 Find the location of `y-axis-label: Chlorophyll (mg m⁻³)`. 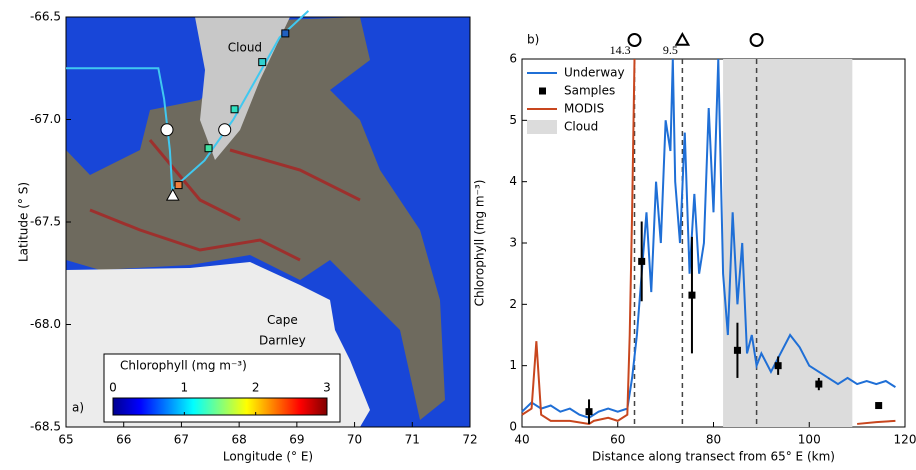

y-axis-label: Chlorophyll (mg m⁻³) is located at coordinates (480, 243).